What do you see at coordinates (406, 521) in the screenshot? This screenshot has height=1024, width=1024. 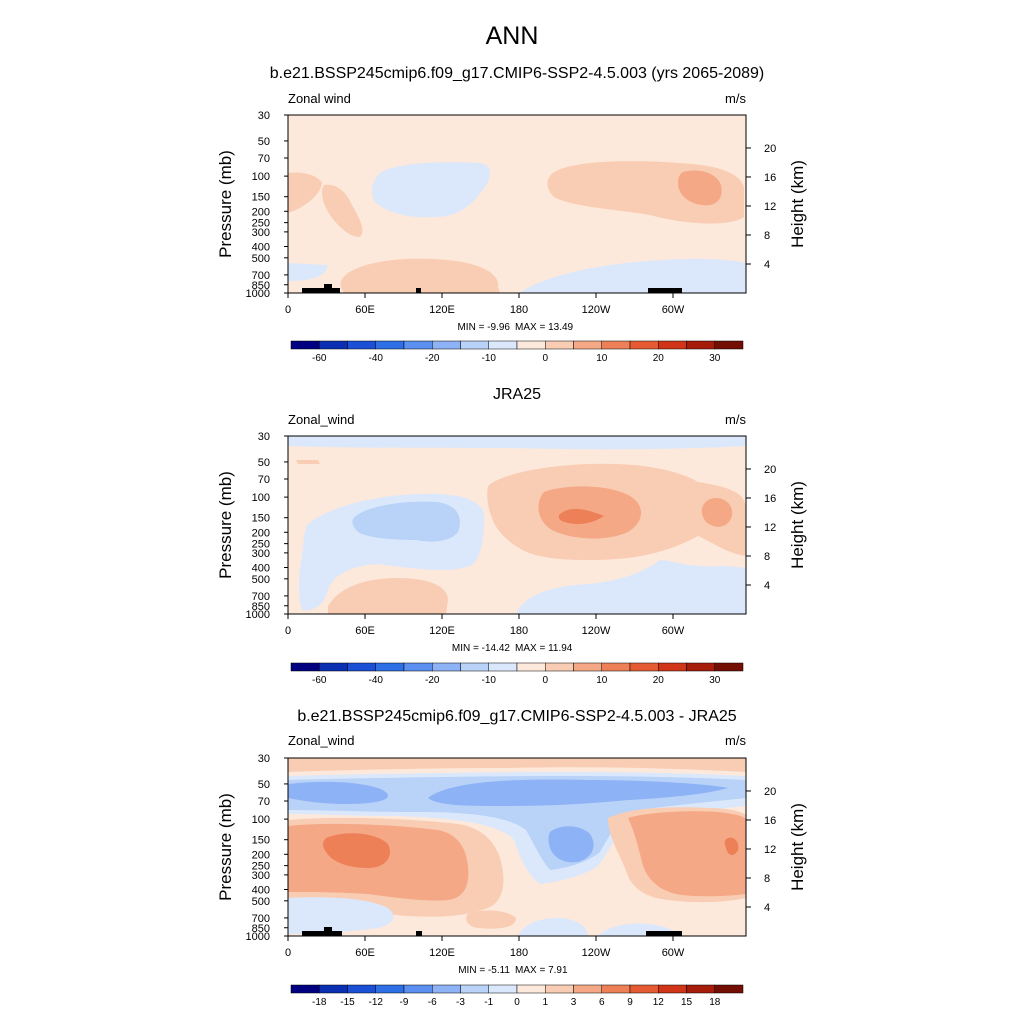 I see `contour-minus10-minus5` at bounding box center [406, 521].